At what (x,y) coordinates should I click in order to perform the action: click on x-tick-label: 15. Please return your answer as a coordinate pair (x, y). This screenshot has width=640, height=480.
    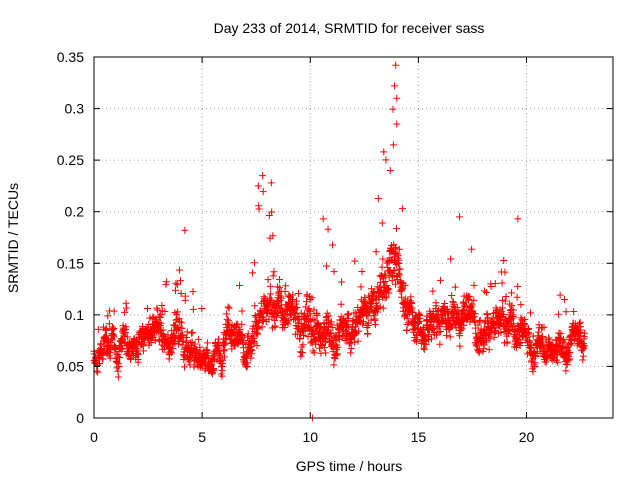
    Looking at the image, I should click on (419, 437).